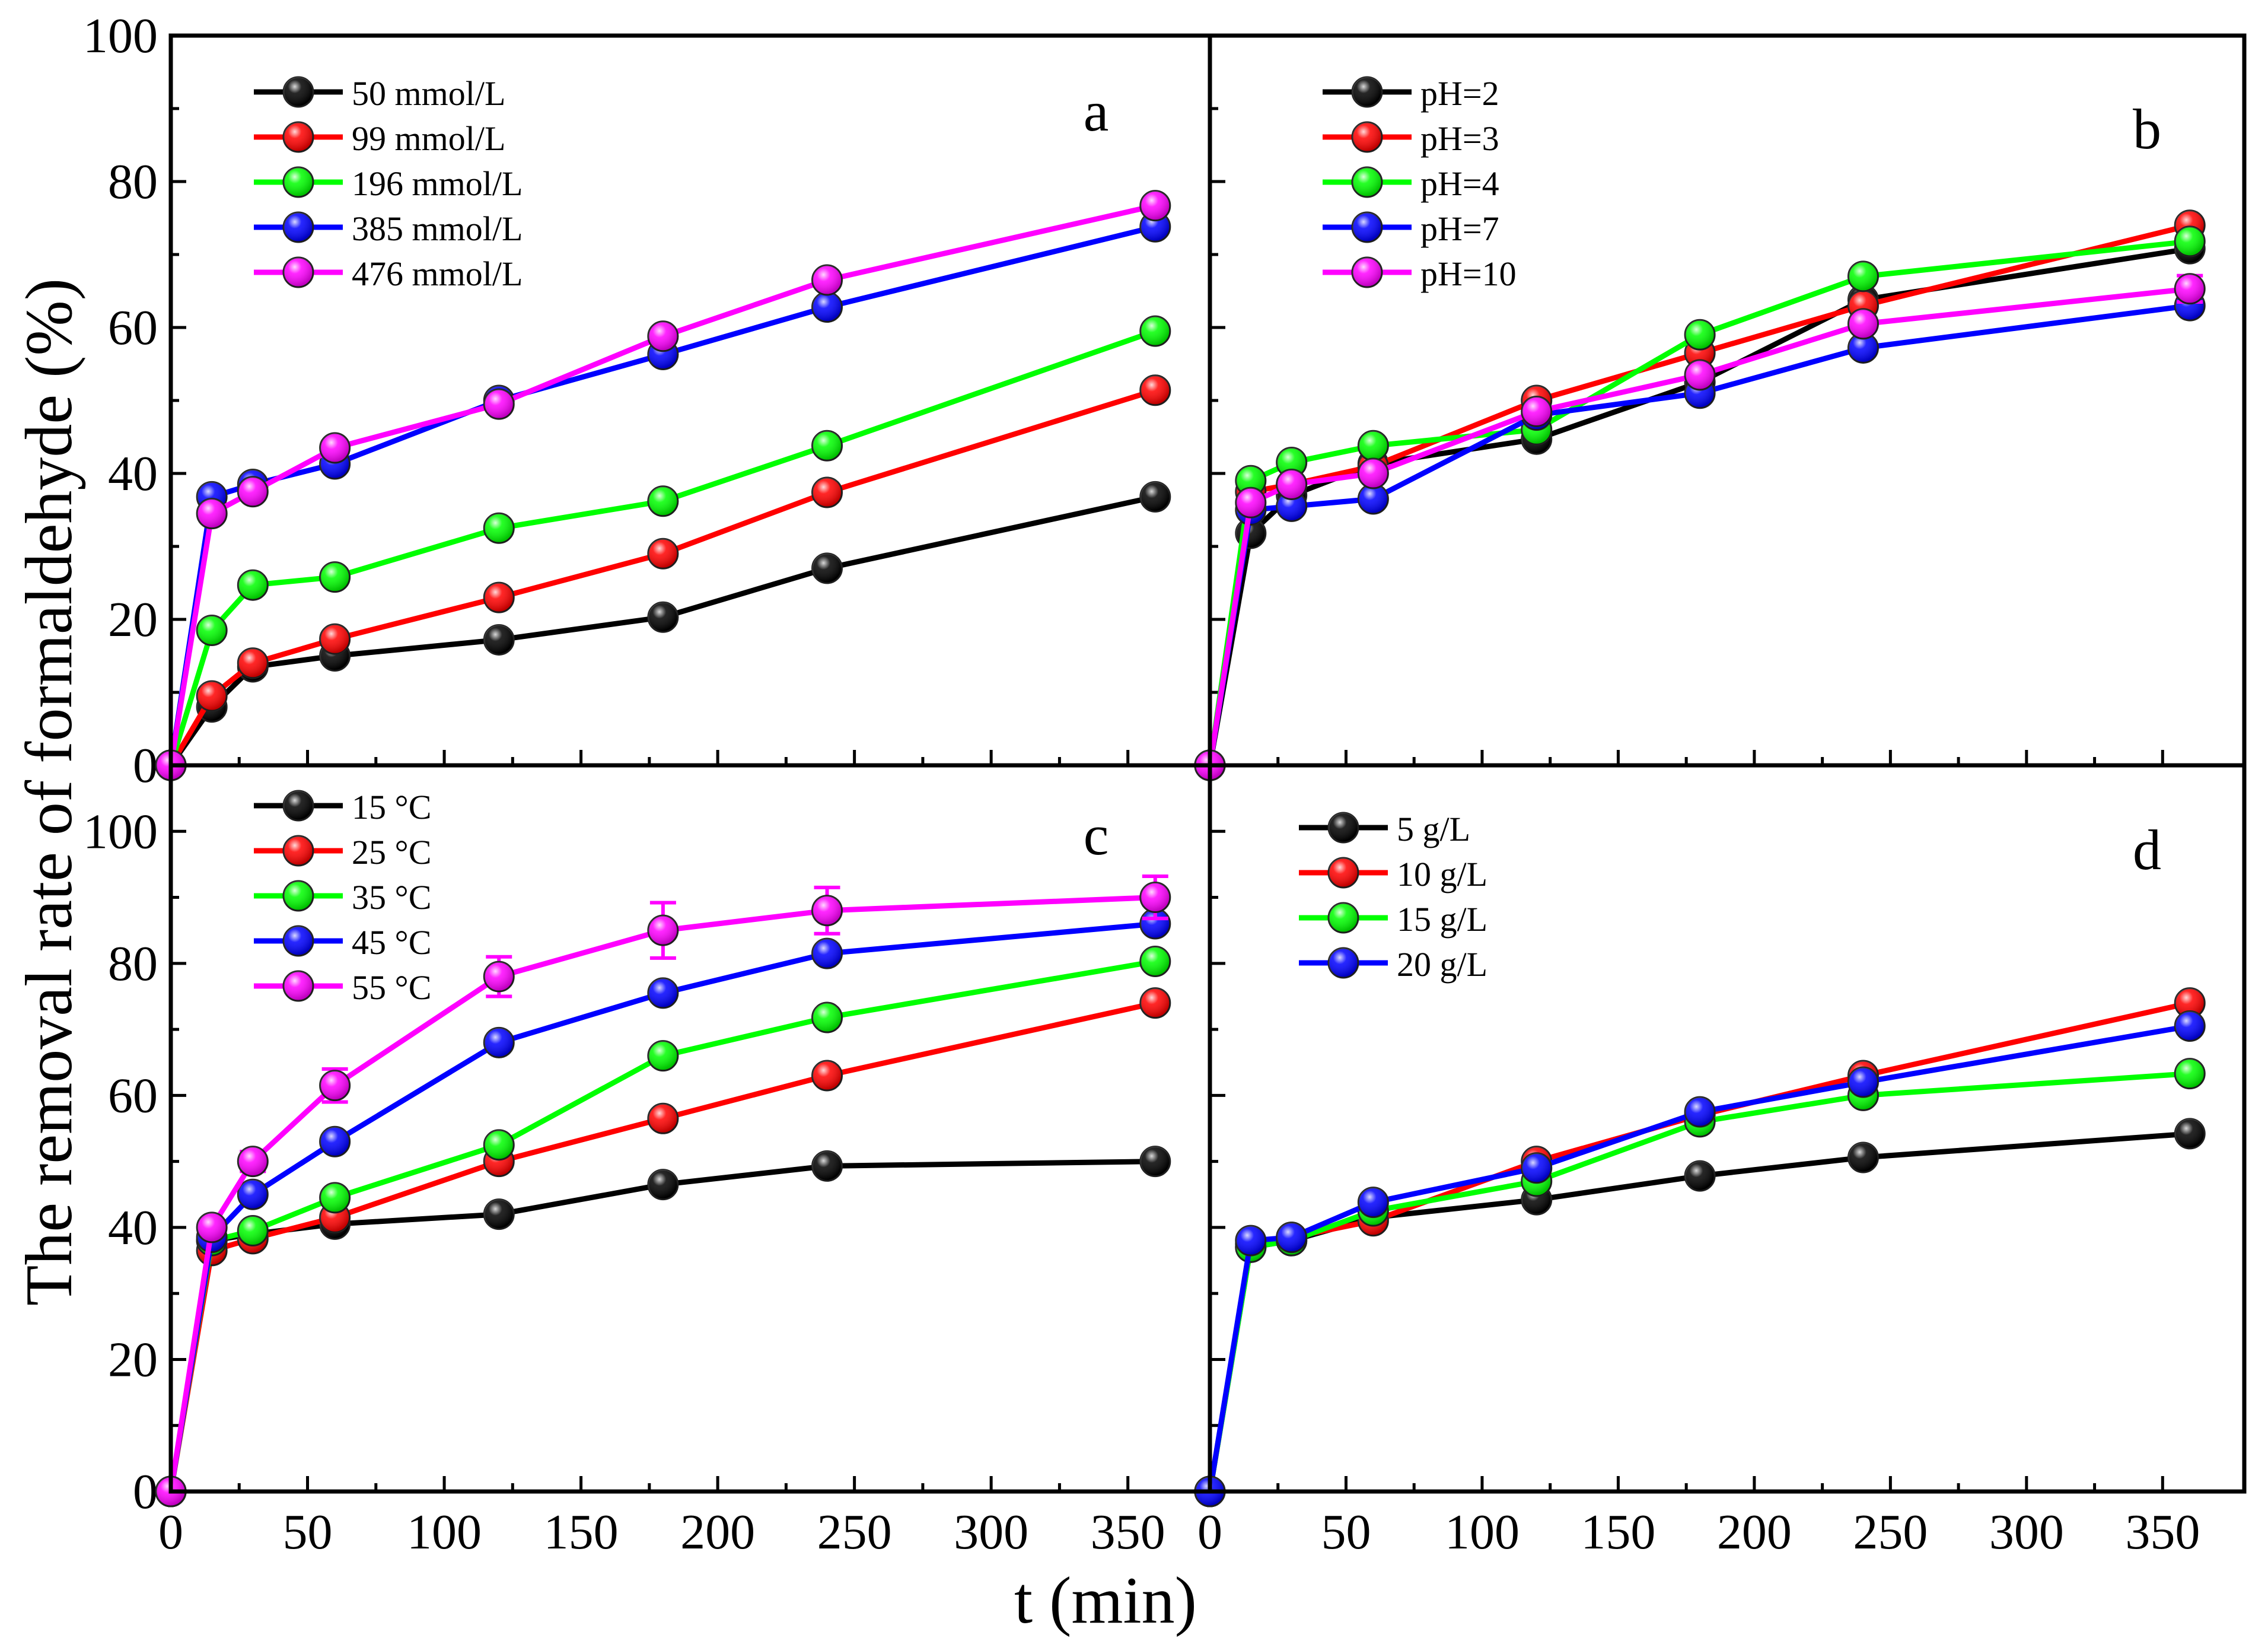  Describe the element at coordinates (663, 1327) in the screenshot. I see `series-15-c` at that location.